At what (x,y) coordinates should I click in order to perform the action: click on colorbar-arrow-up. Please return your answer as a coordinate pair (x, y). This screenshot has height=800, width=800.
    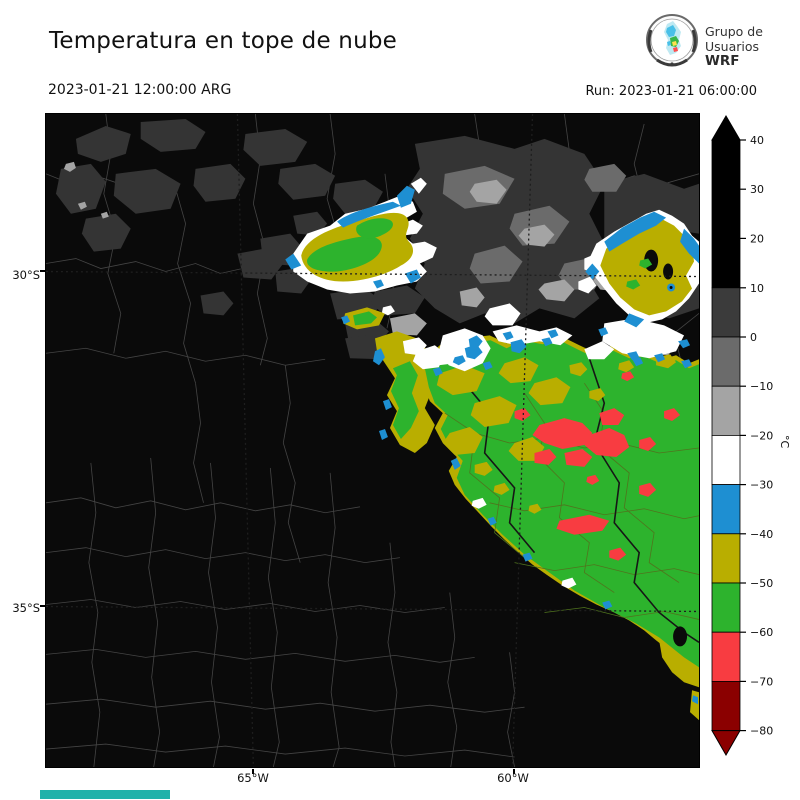
    Looking at the image, I should click on (726, 128).